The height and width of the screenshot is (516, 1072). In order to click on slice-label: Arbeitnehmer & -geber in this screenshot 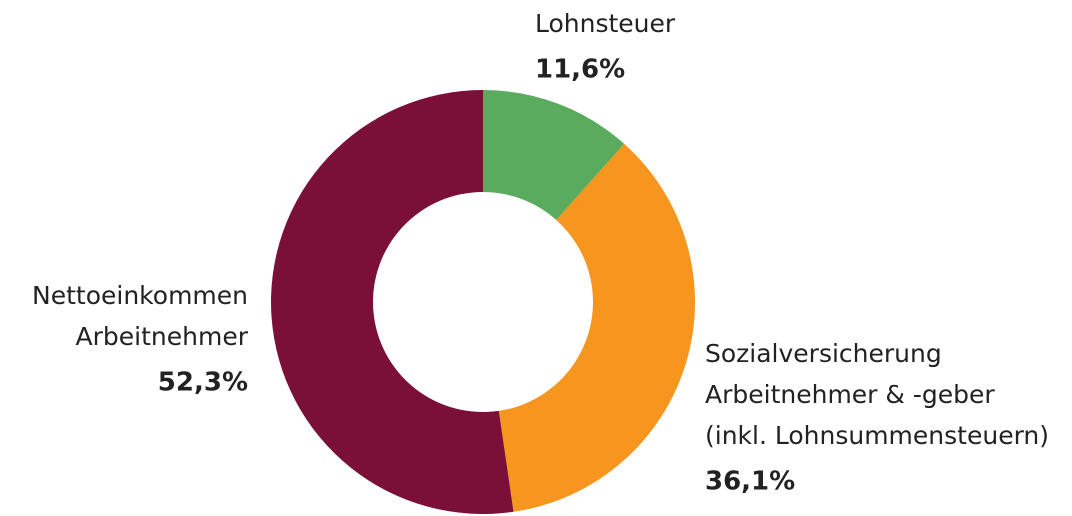, I will do `click(850, 394)`.